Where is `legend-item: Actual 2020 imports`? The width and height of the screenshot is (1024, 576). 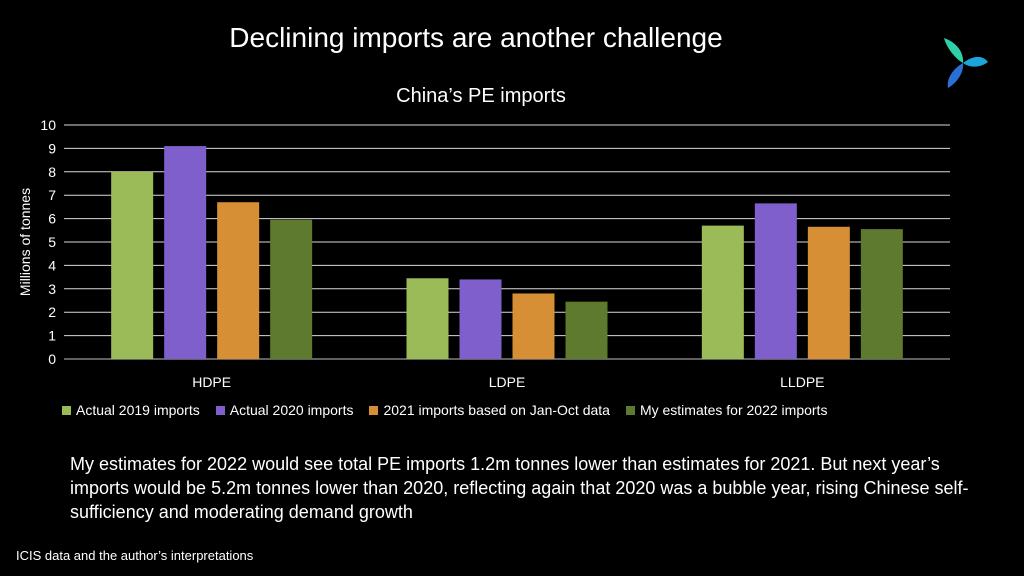 legend-item: Actual 2020 imports is located at coordinates (284, 410).